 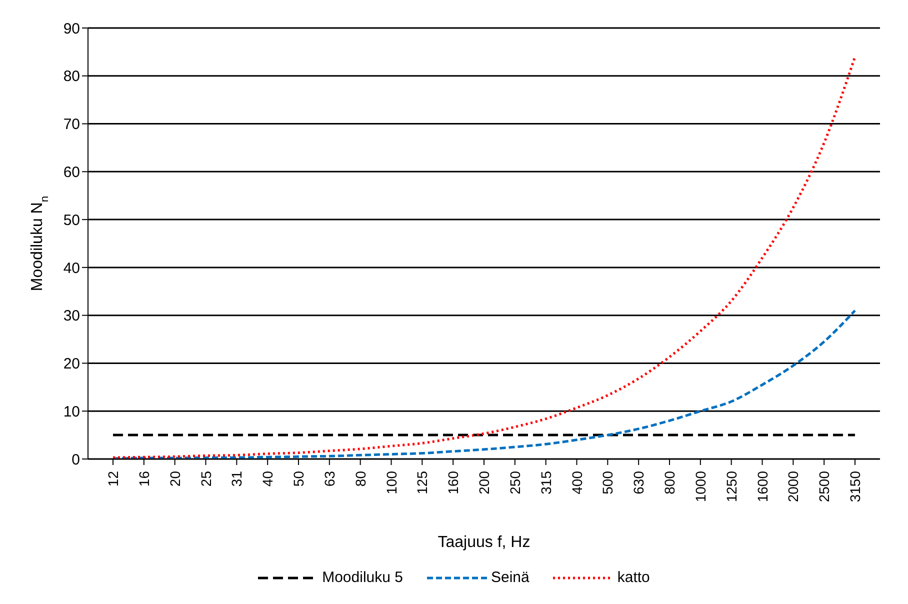 What do you see at coordinates (236, 478) in the screenshot?
I see `x-tick-label: 31` at bounding box center [236, 478].